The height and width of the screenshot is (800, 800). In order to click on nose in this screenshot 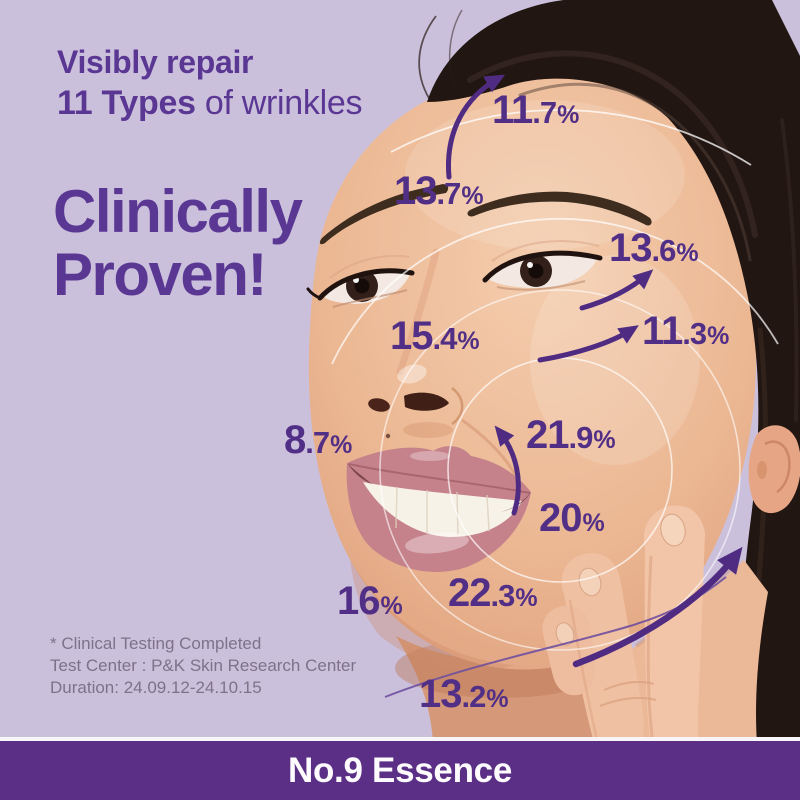, I will do `click(416, 343)`.